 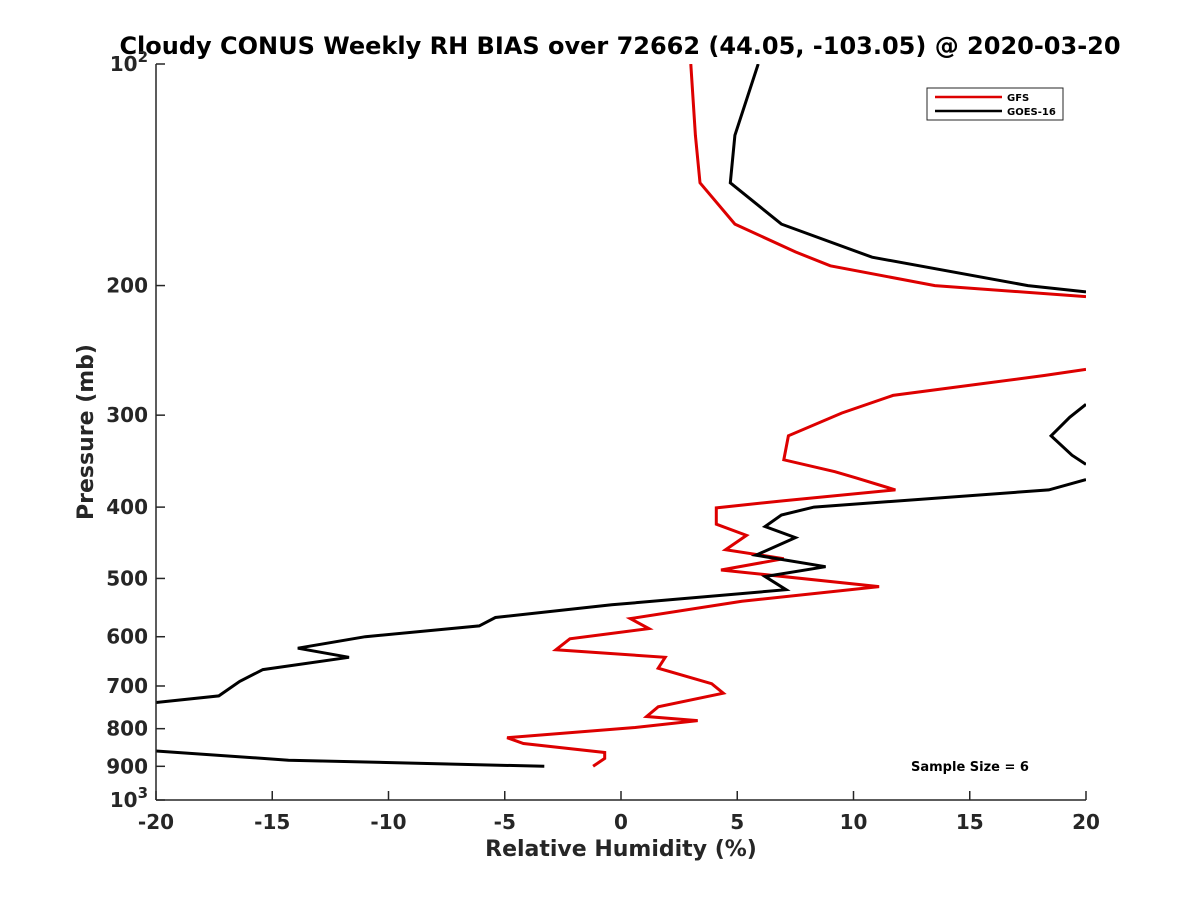 I want to click on x-tick-label: 10, so click(x=854, y=822).